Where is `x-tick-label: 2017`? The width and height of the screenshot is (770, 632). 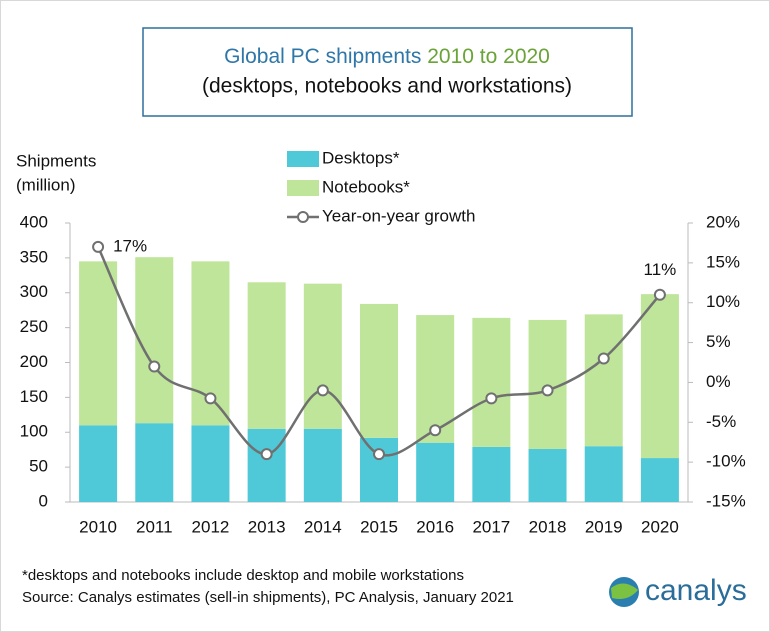
x-tick-label: 2017 is located at coordinates (491, 526).